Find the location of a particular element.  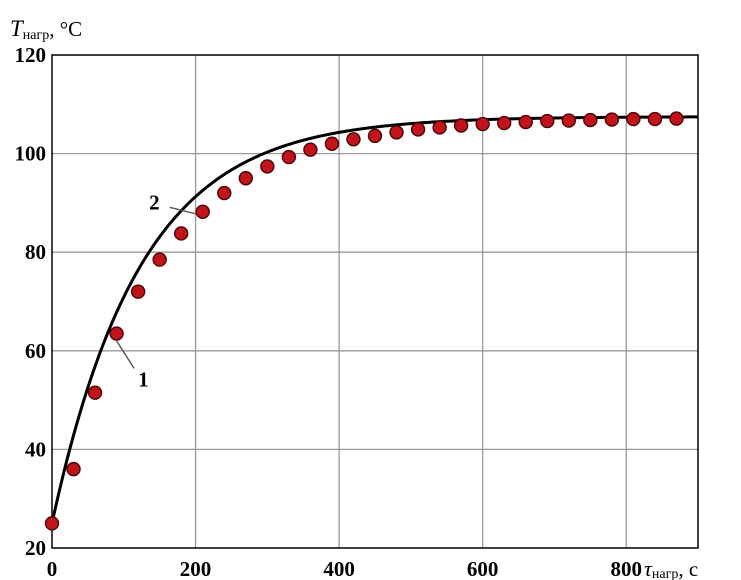

x-tick-label: 0 is located at coordinates (52, 568).